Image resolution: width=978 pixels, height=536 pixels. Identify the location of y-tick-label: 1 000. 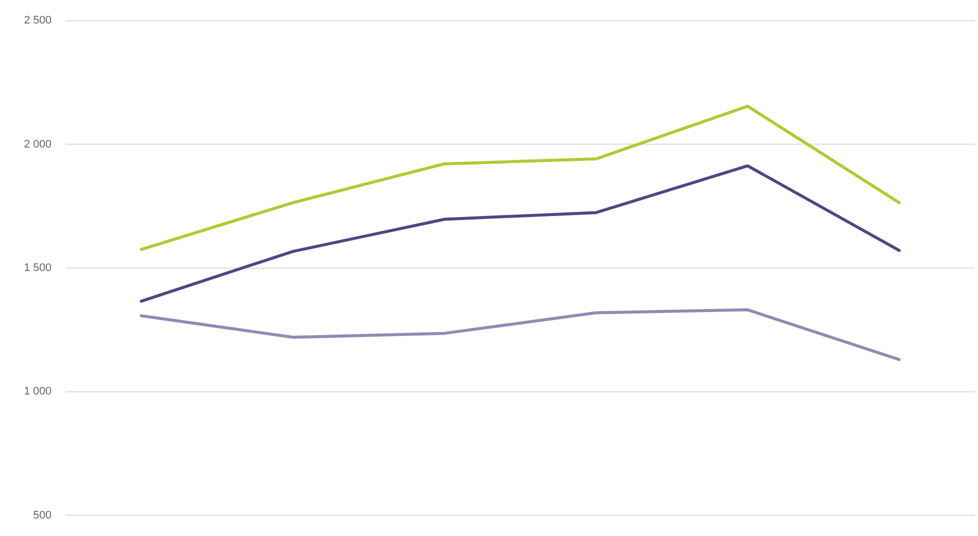
(38, 392).